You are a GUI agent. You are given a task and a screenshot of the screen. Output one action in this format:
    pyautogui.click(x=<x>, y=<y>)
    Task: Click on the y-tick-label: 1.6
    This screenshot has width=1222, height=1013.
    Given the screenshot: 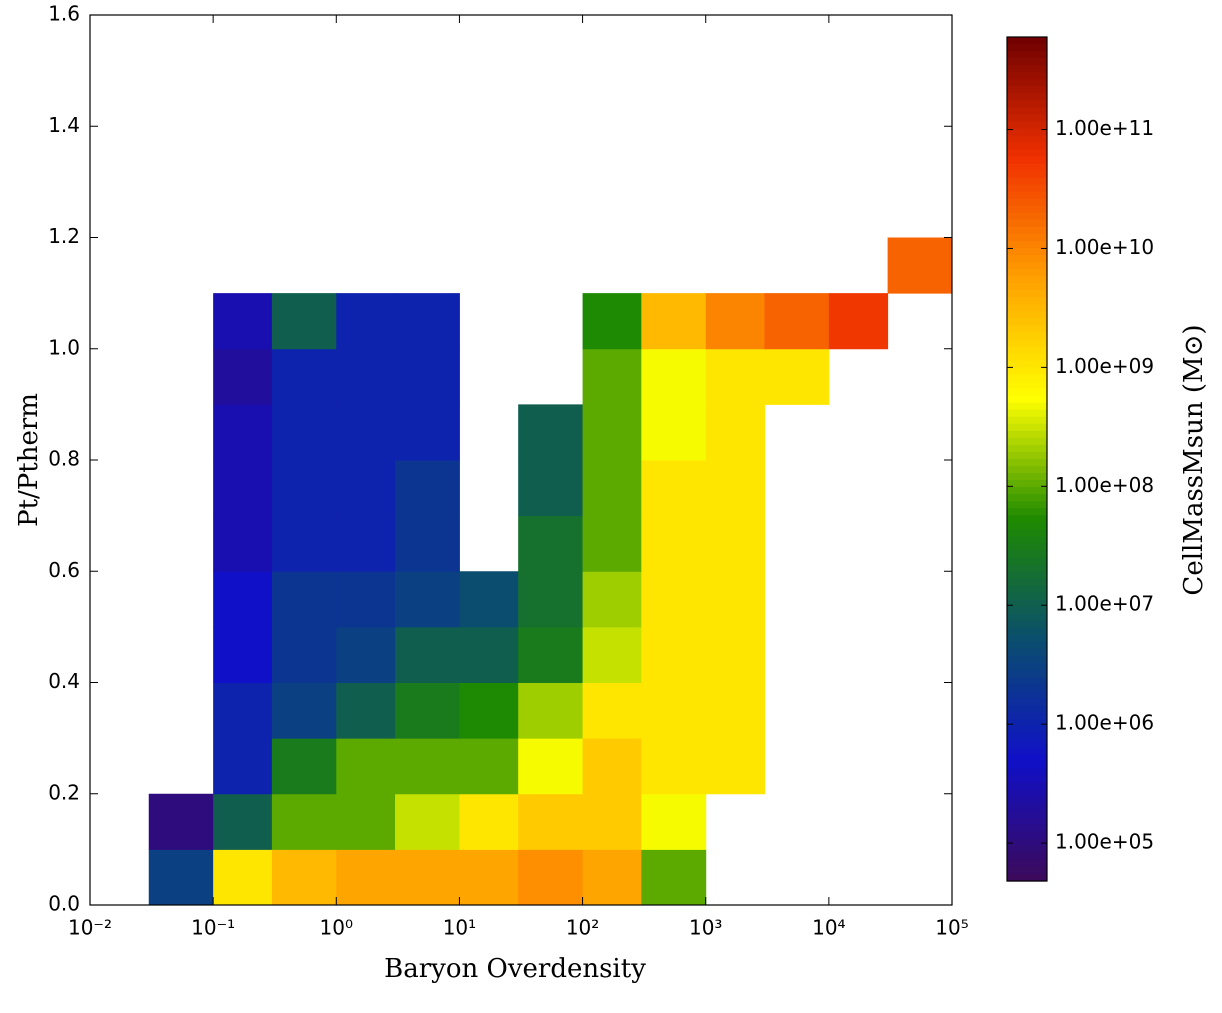 What is the action you would take?
    pyautogui.click(x=64, y=14)
    